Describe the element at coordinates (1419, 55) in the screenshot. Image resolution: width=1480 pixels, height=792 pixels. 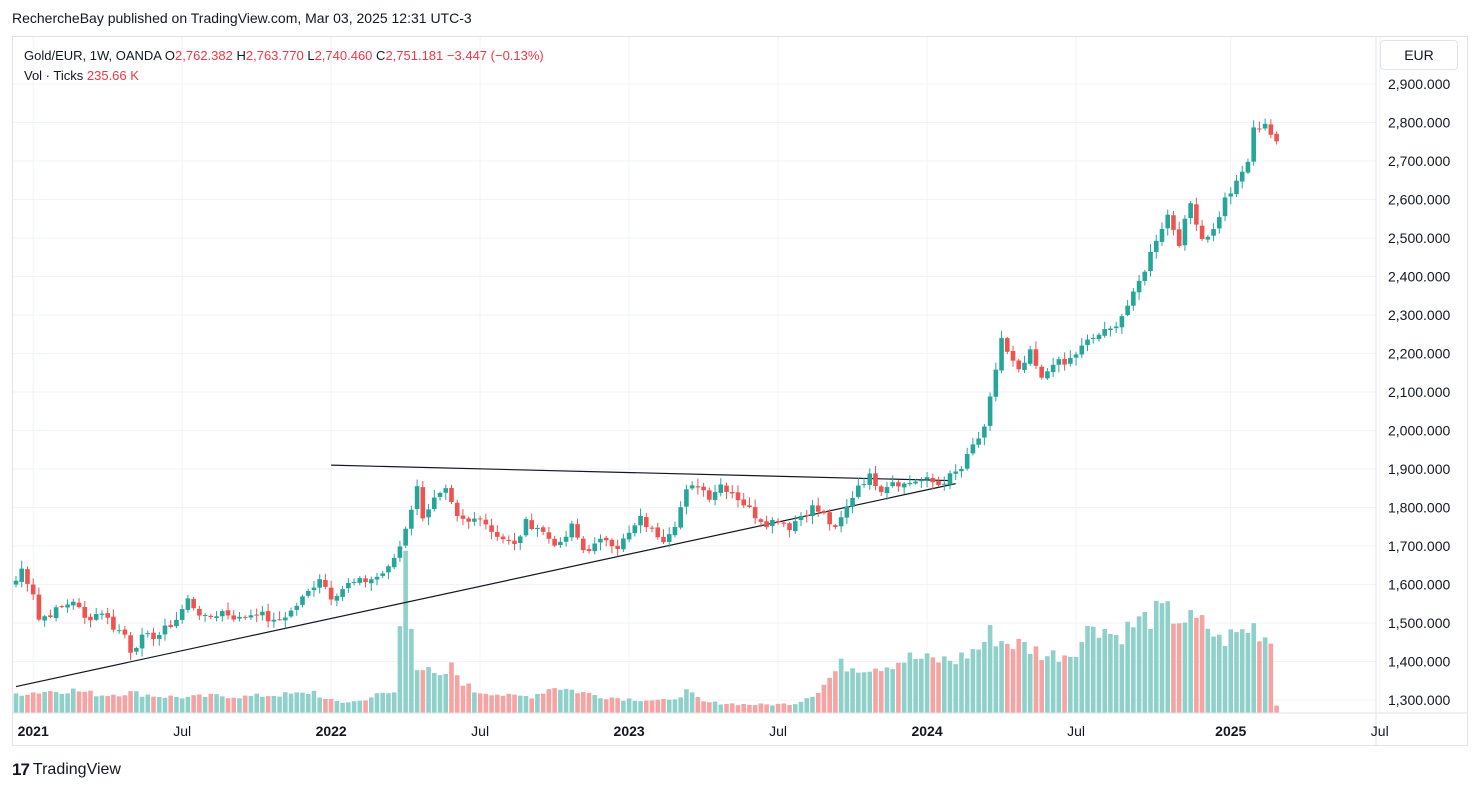
I see `currency-button: EUR` at that location.